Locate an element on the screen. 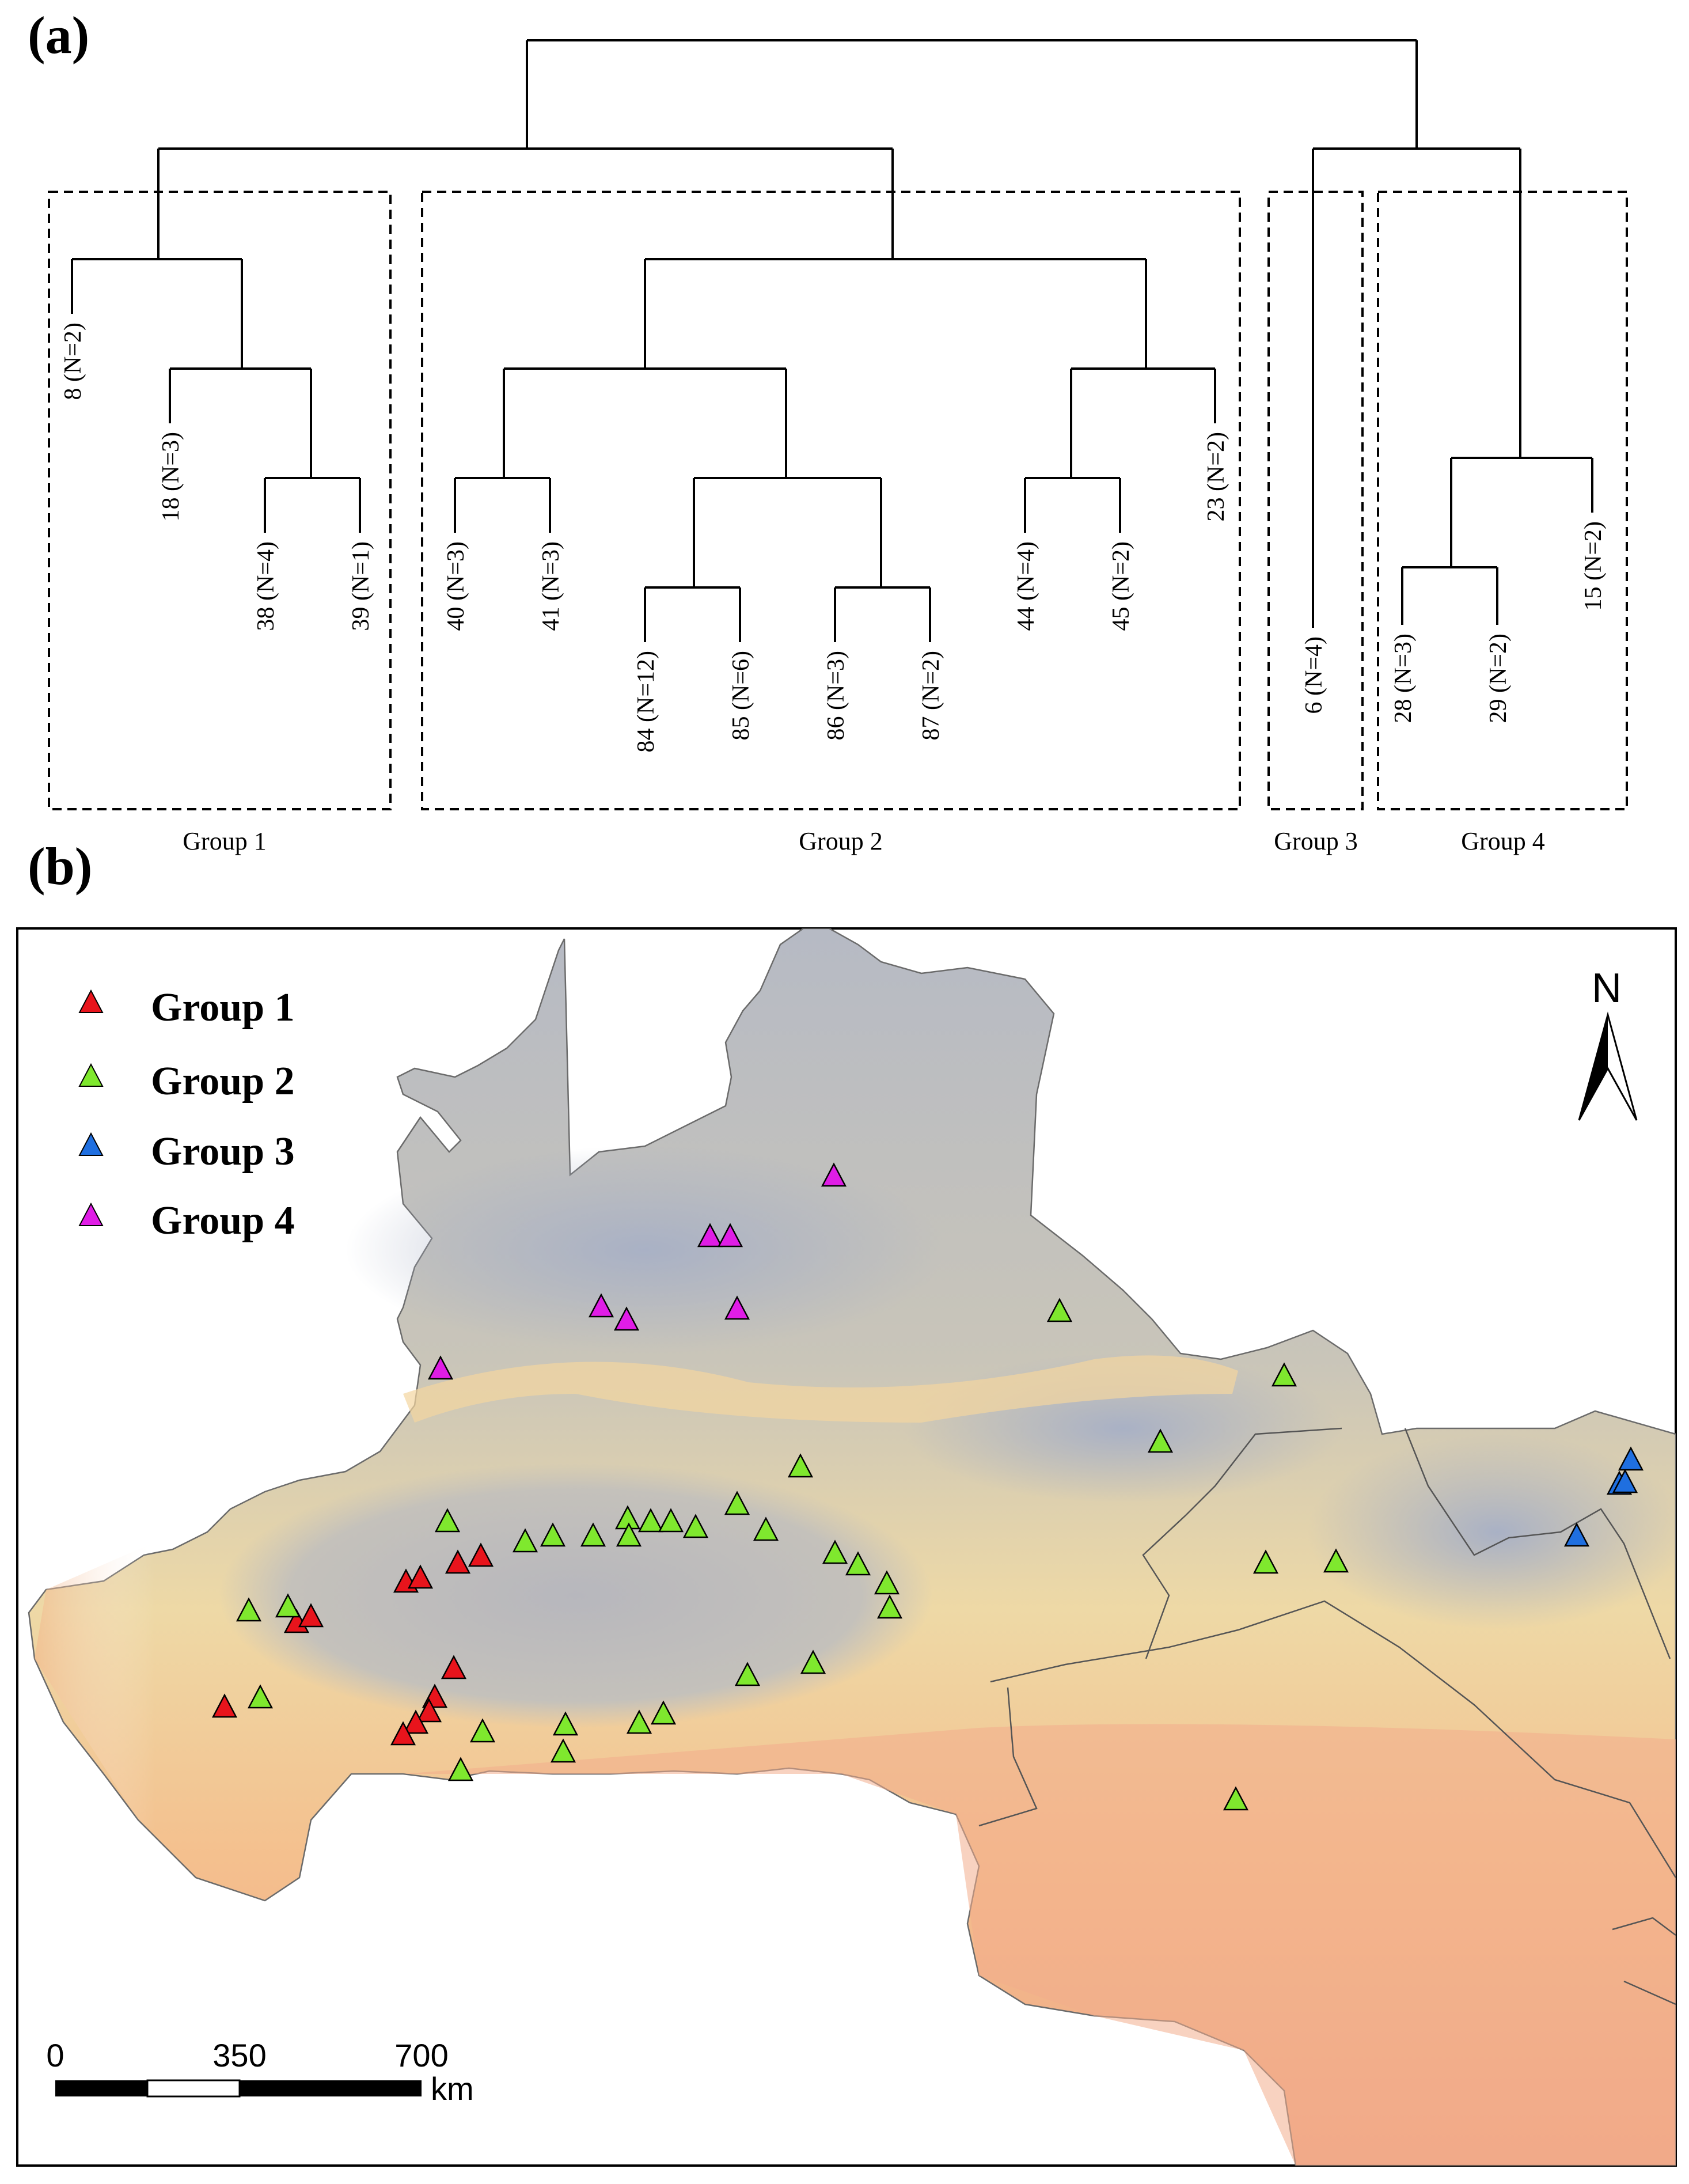  leaf-label: 28 (N=3) is located at coordinates (1403, 678).